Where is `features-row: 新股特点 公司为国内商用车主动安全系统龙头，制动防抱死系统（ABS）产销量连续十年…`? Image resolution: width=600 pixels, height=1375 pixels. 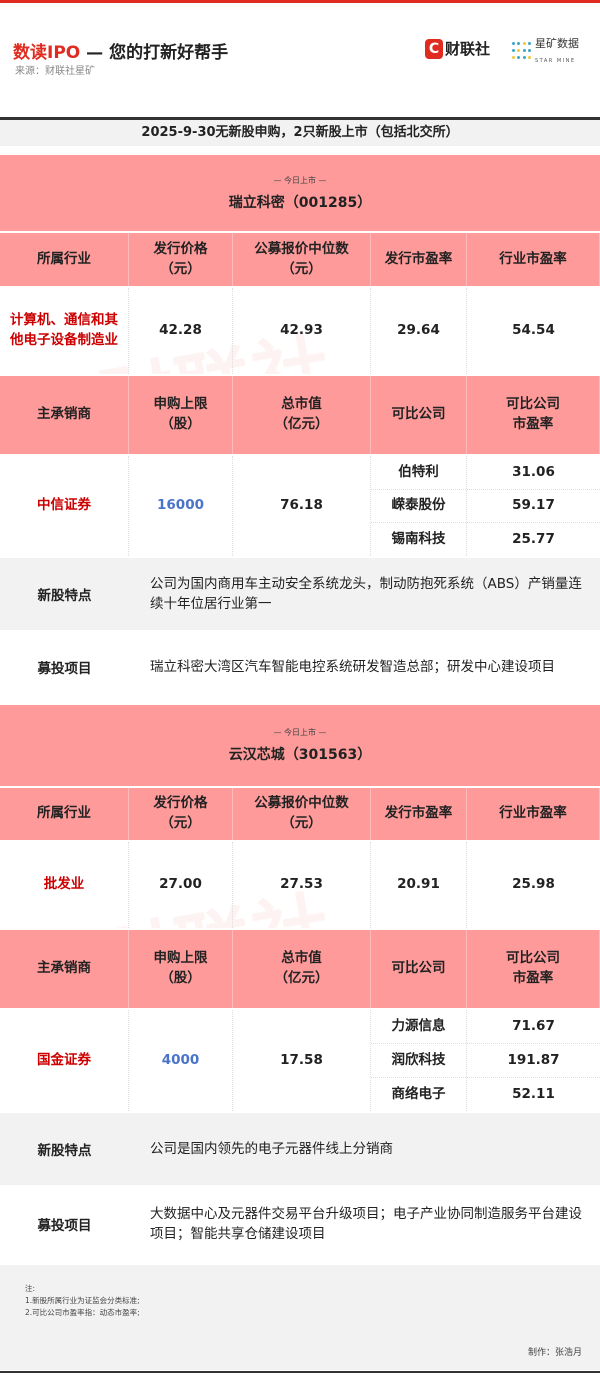 features-row: 新股特点 公司为国内商用车主动安全系统龙头，制动防抱死系统（ABS）产销量连续十年… is located at coordinates (300, 594).